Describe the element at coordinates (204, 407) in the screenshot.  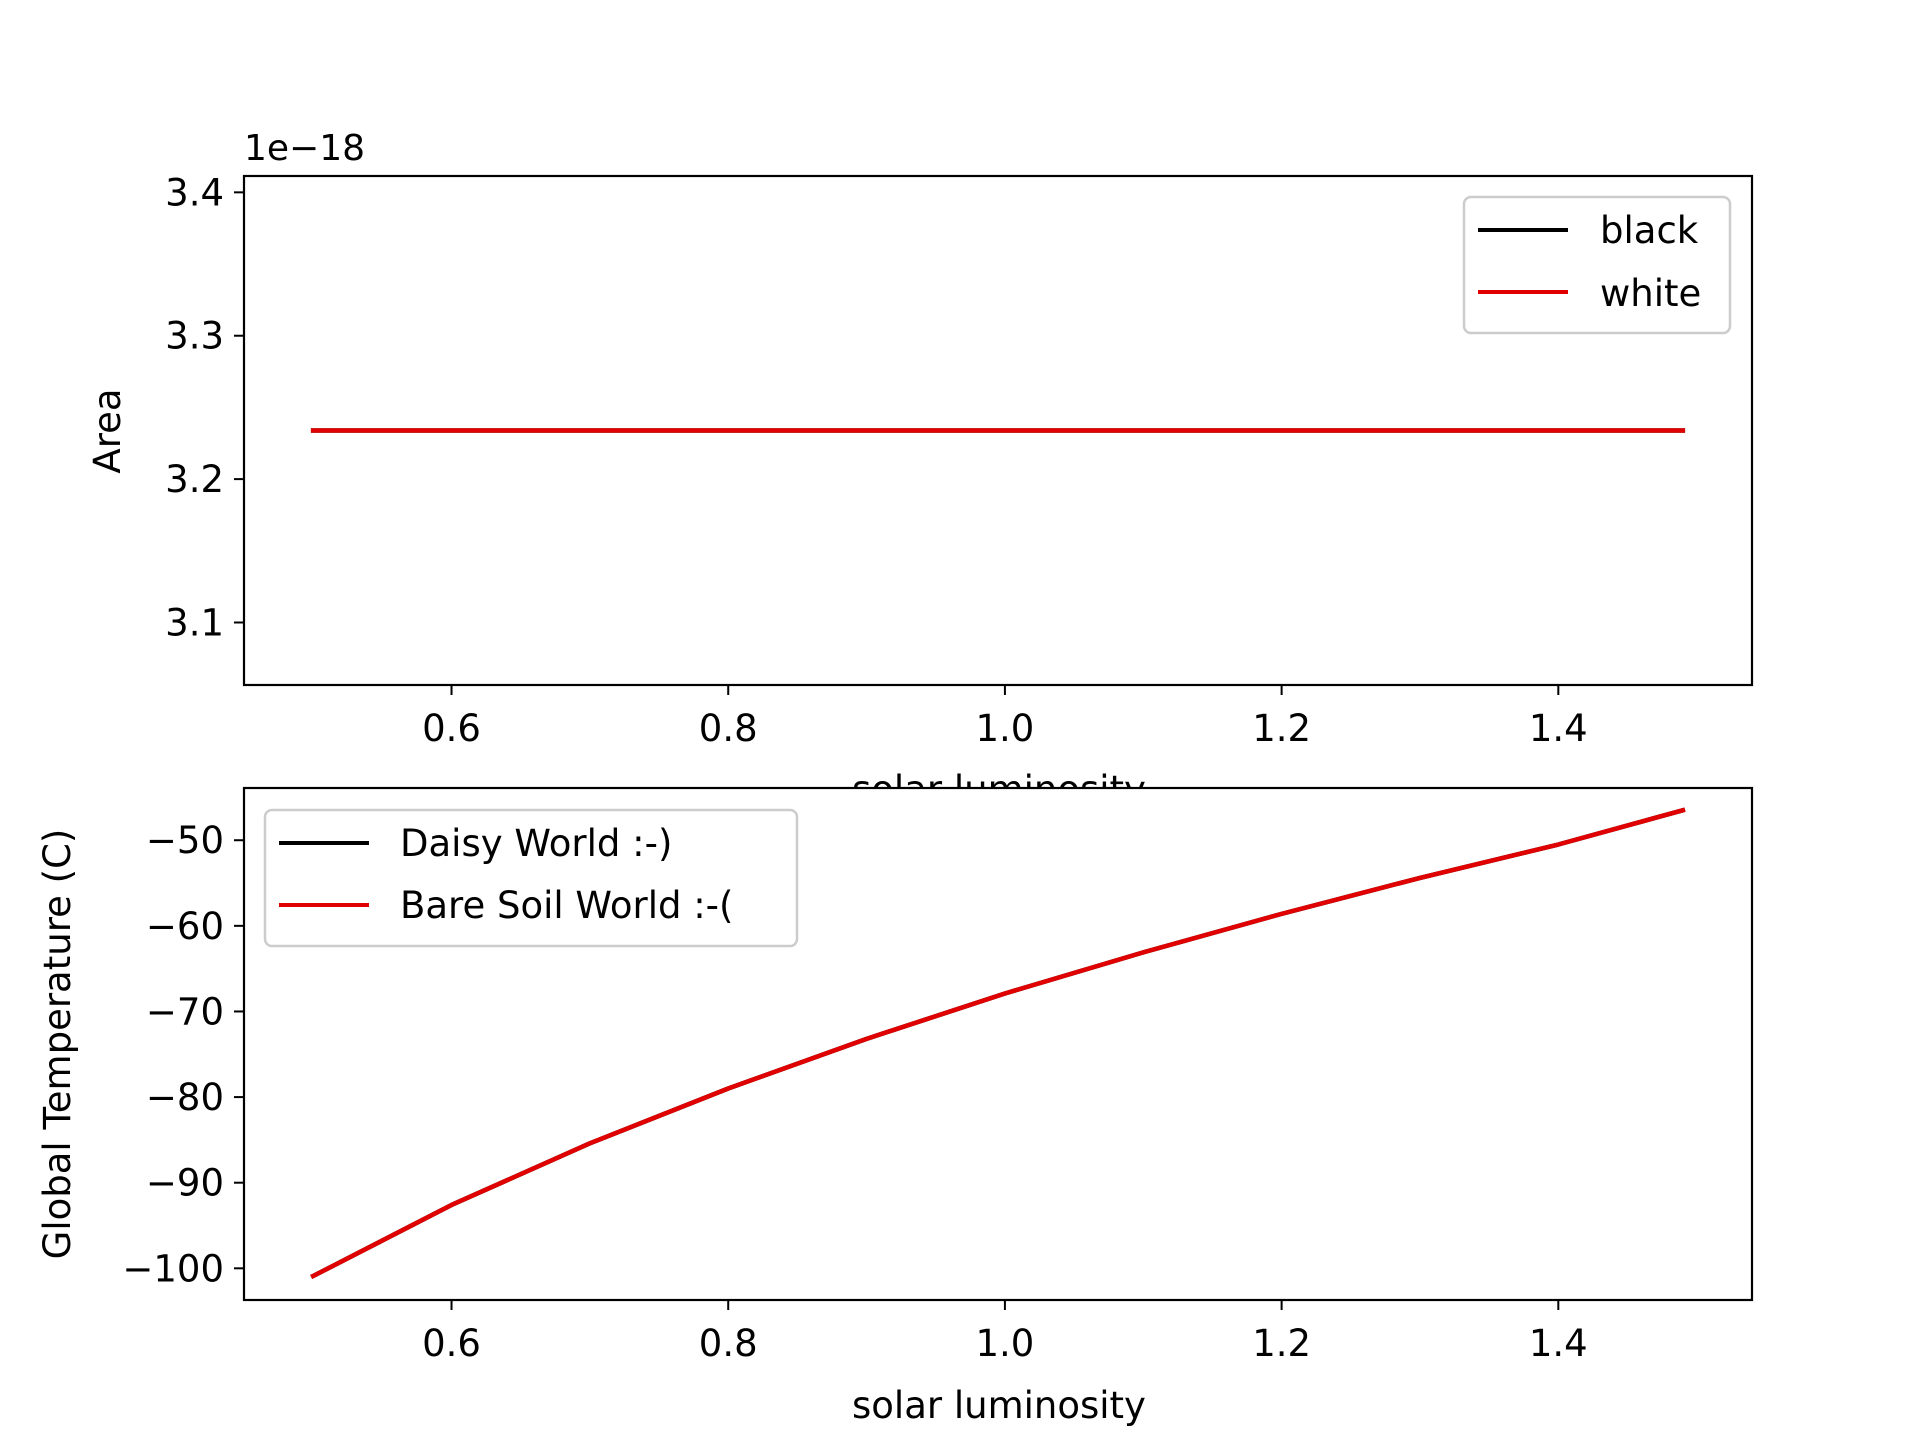
I see `area-y-ticks: 3.1 3.2 3.3 3.4` at that location.